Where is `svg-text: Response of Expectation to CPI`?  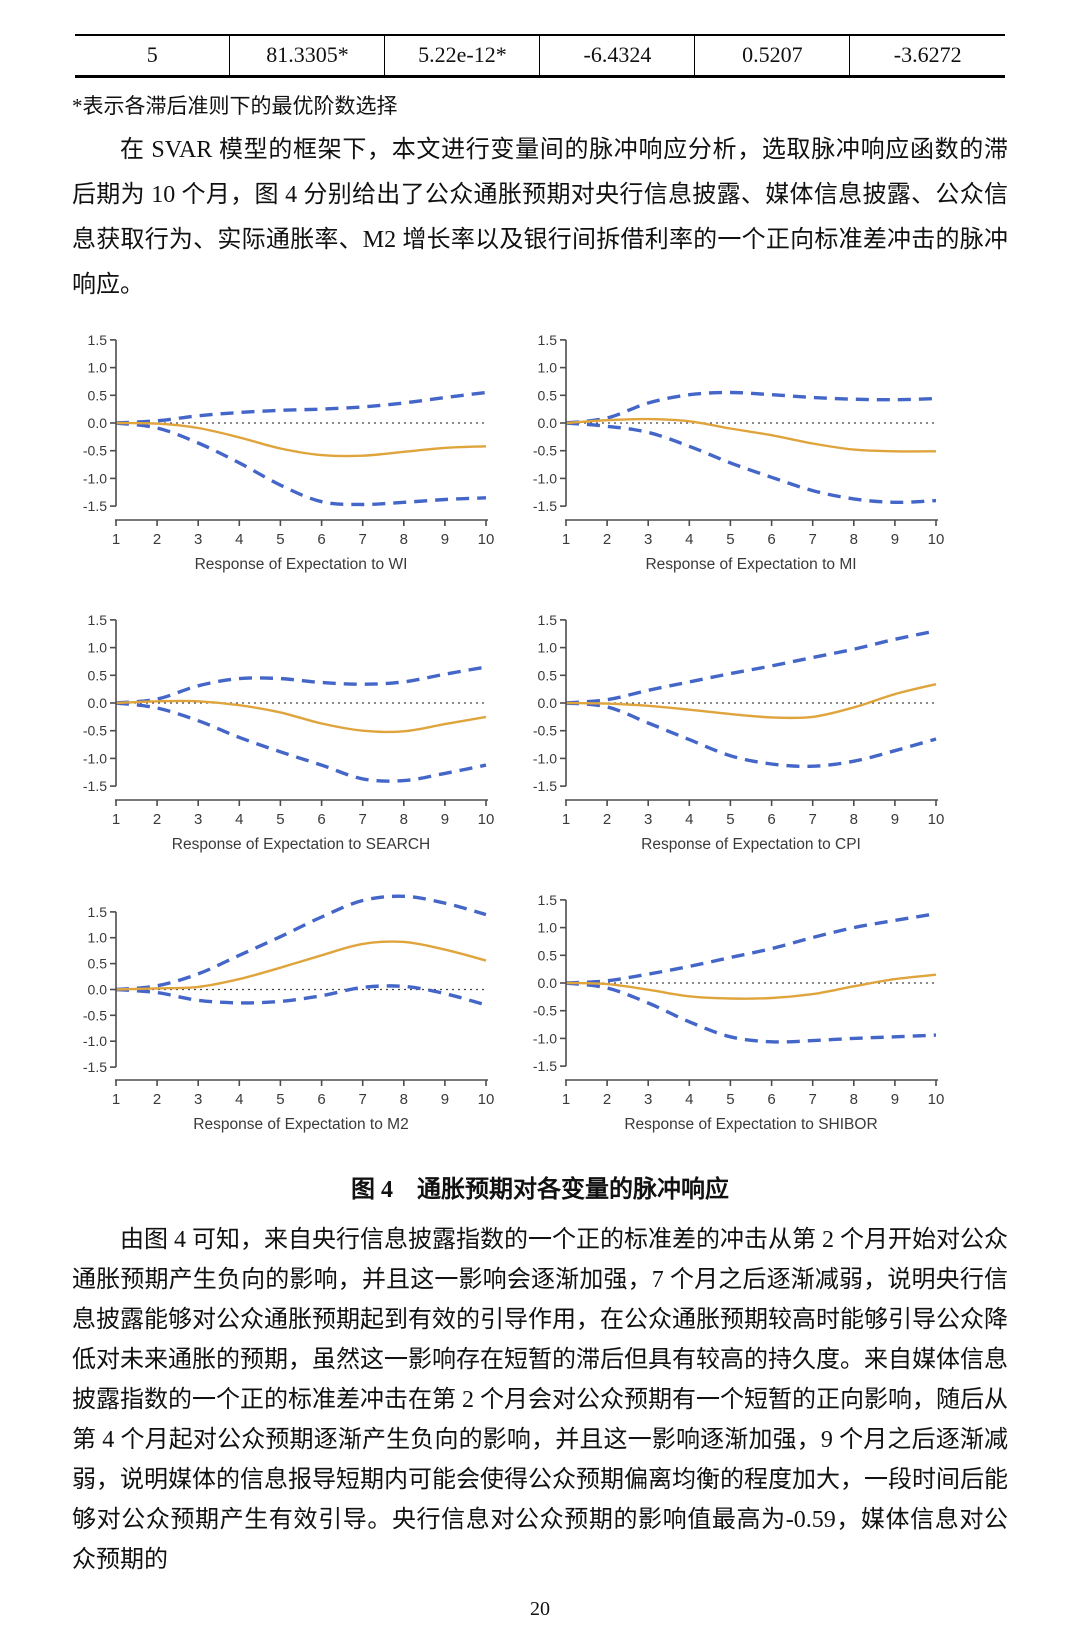
svg-text: Response of Expectation to CPI is located at coordinates (751, 844).